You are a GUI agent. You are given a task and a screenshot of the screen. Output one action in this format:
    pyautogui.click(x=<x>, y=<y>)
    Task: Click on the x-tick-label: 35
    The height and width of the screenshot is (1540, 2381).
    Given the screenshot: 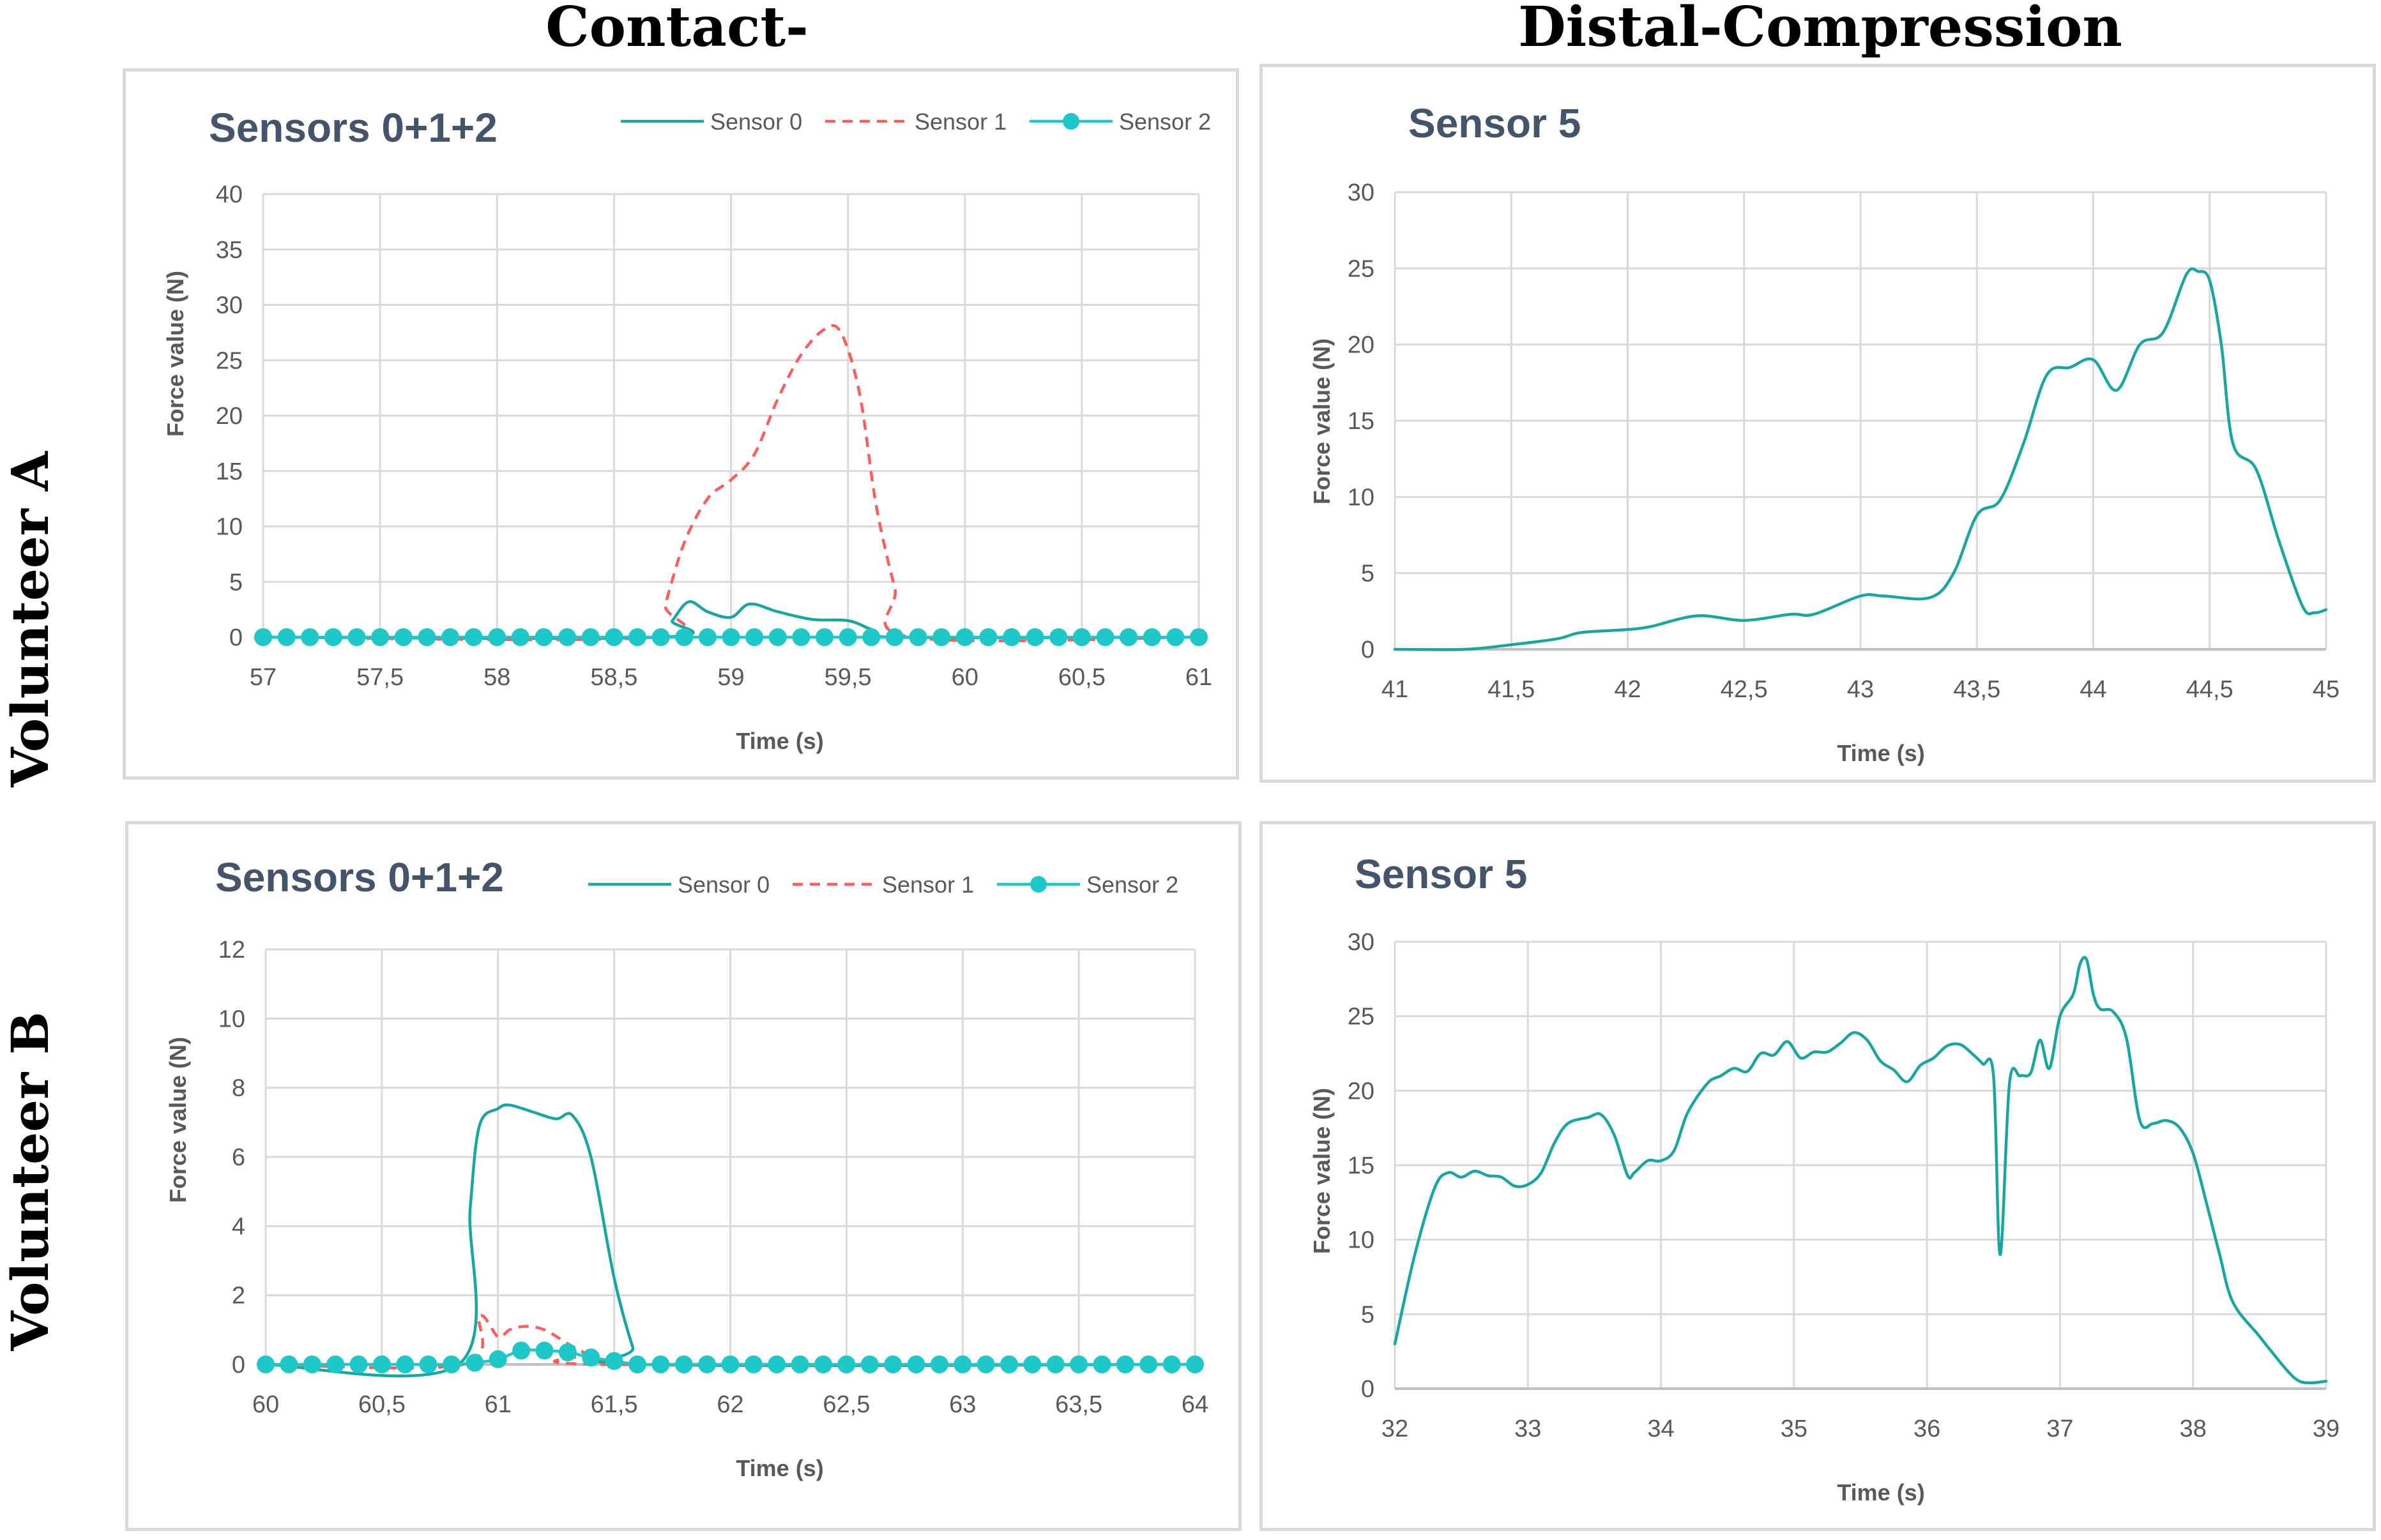 What is the action you would take?
    pyautogui.click(x=1794, y=1428)
    